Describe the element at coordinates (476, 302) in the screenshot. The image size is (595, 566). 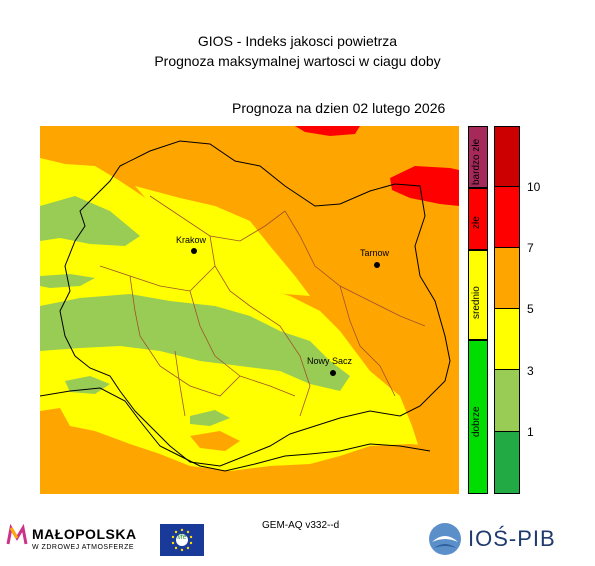
I see `category-label-srednio: srednio` at that location.